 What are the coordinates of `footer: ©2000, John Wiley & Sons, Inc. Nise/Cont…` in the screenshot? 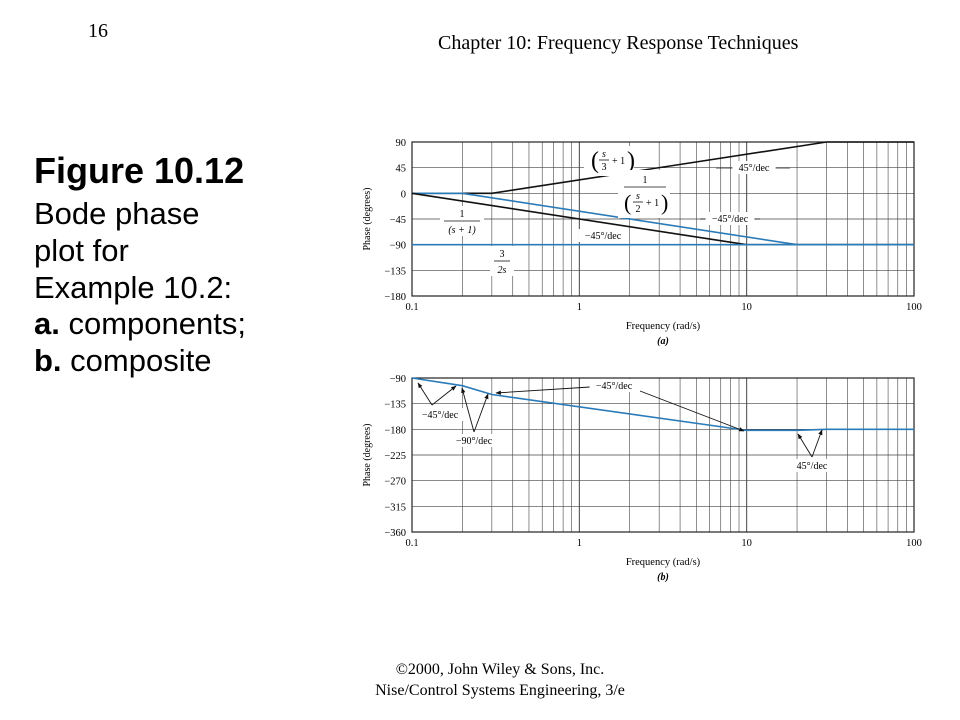 It's located at (500, 681).